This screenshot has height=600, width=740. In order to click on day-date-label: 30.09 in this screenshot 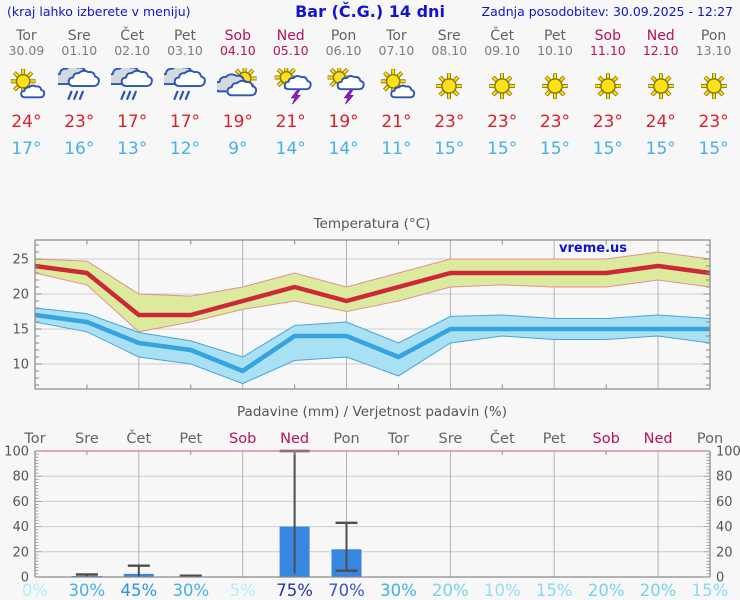, I will do `click(26, 51)`.